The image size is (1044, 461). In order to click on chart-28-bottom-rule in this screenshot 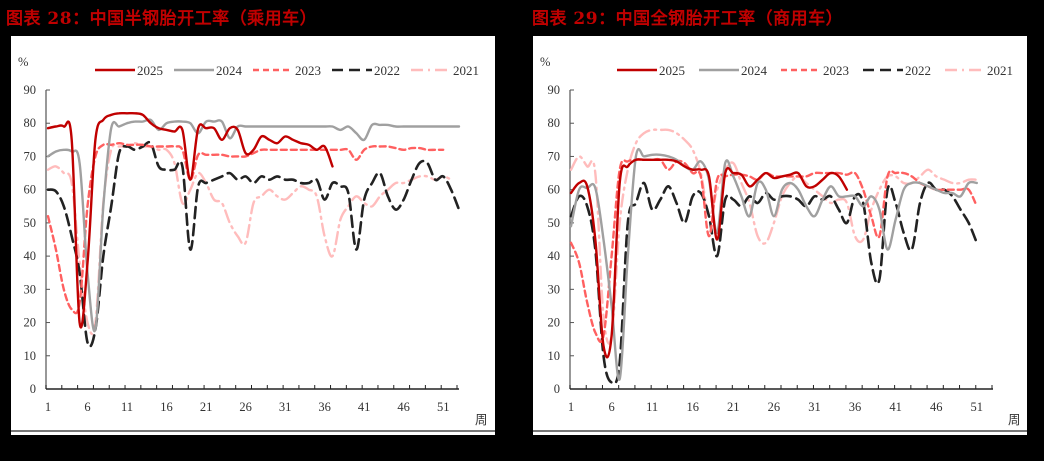, I will do `click(253, 431)`.